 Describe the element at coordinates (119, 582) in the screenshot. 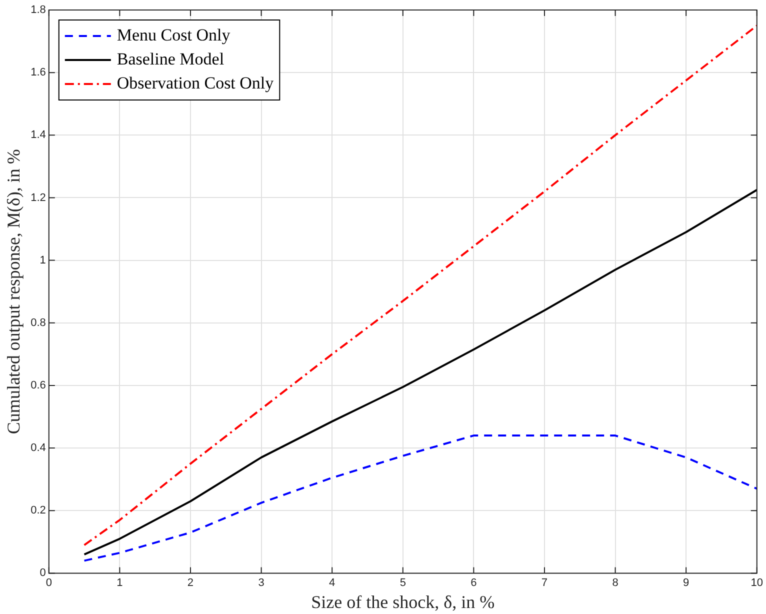

I see `x-tick-label: 1` at that location.